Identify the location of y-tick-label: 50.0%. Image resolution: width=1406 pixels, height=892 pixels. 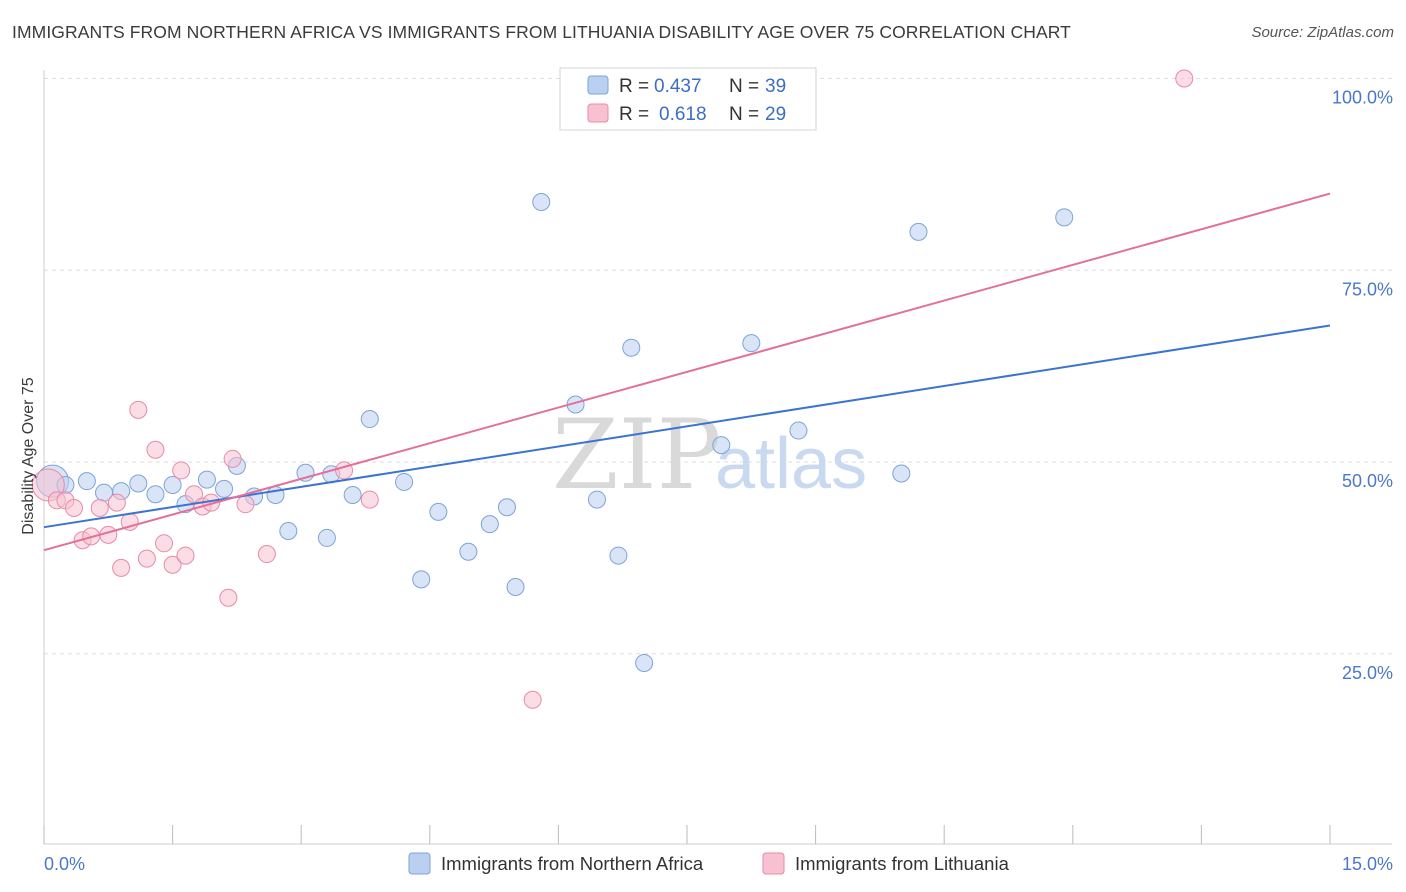
(1367, 481).